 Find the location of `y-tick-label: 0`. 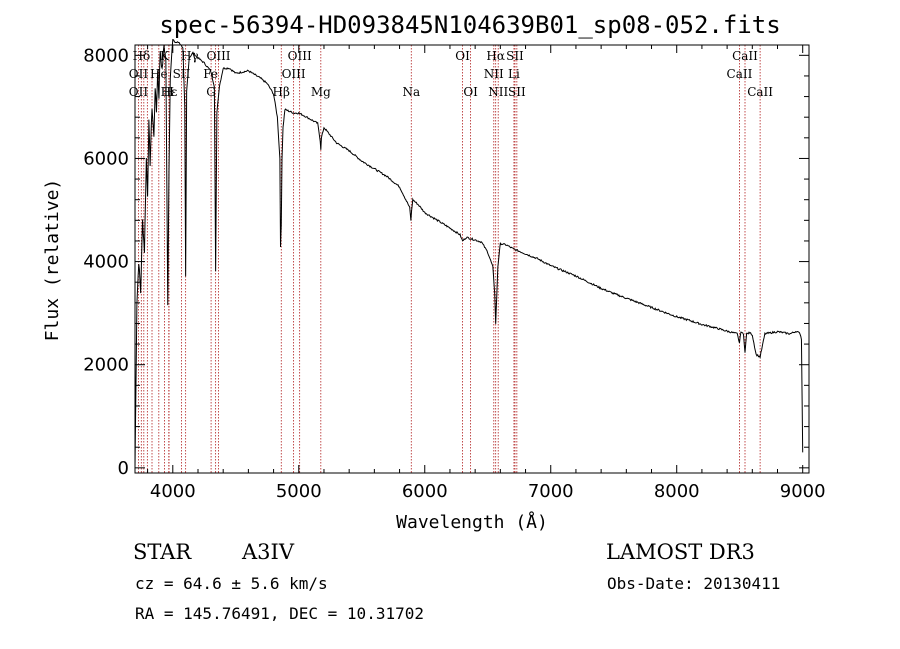

y-tick-label: 0 is located at coordinates (123, 468).